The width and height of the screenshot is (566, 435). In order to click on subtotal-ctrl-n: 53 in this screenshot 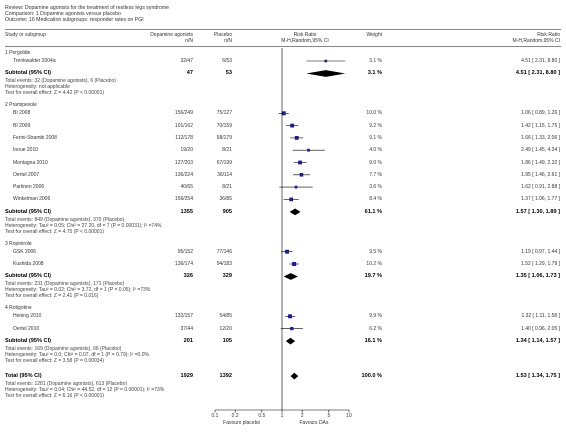, I will do `click(228, 73)`.